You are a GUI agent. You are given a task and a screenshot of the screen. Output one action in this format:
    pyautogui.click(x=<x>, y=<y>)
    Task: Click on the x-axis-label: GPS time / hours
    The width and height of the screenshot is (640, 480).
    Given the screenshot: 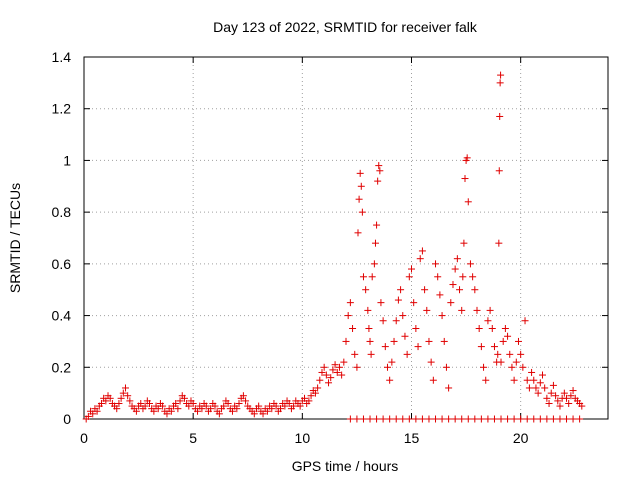 What is the action you would take?
    pyautogui.click(x=345, y=466)
    